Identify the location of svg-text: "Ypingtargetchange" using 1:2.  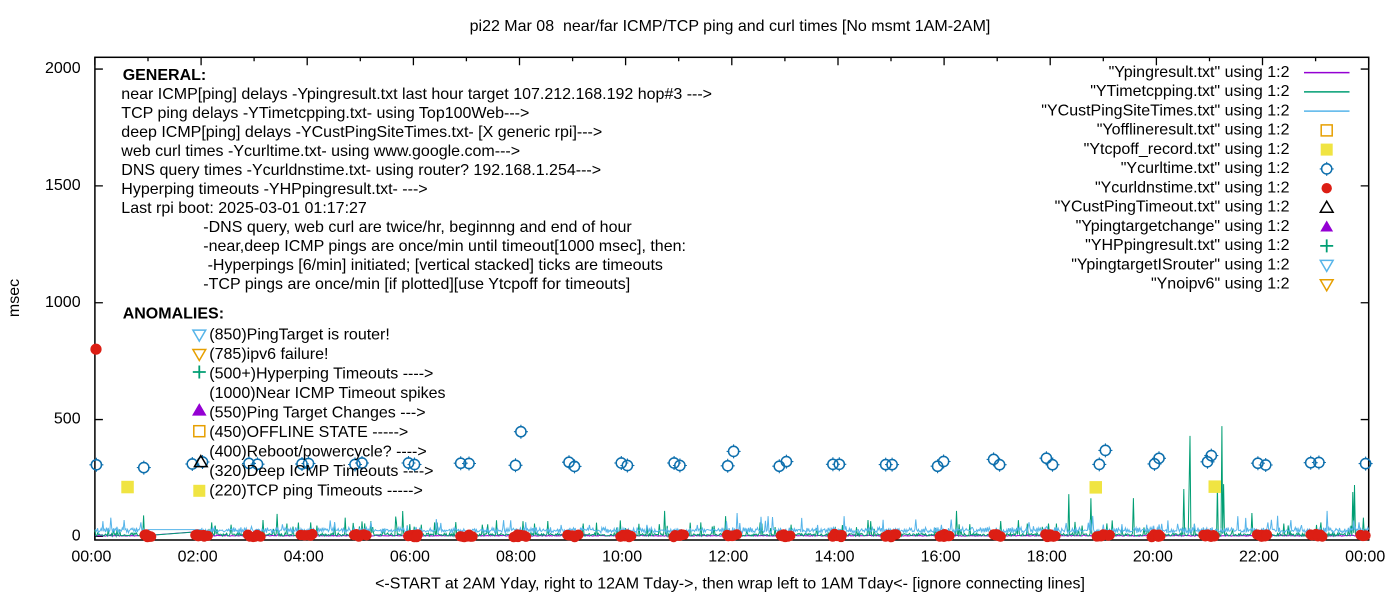
(1183, 226).